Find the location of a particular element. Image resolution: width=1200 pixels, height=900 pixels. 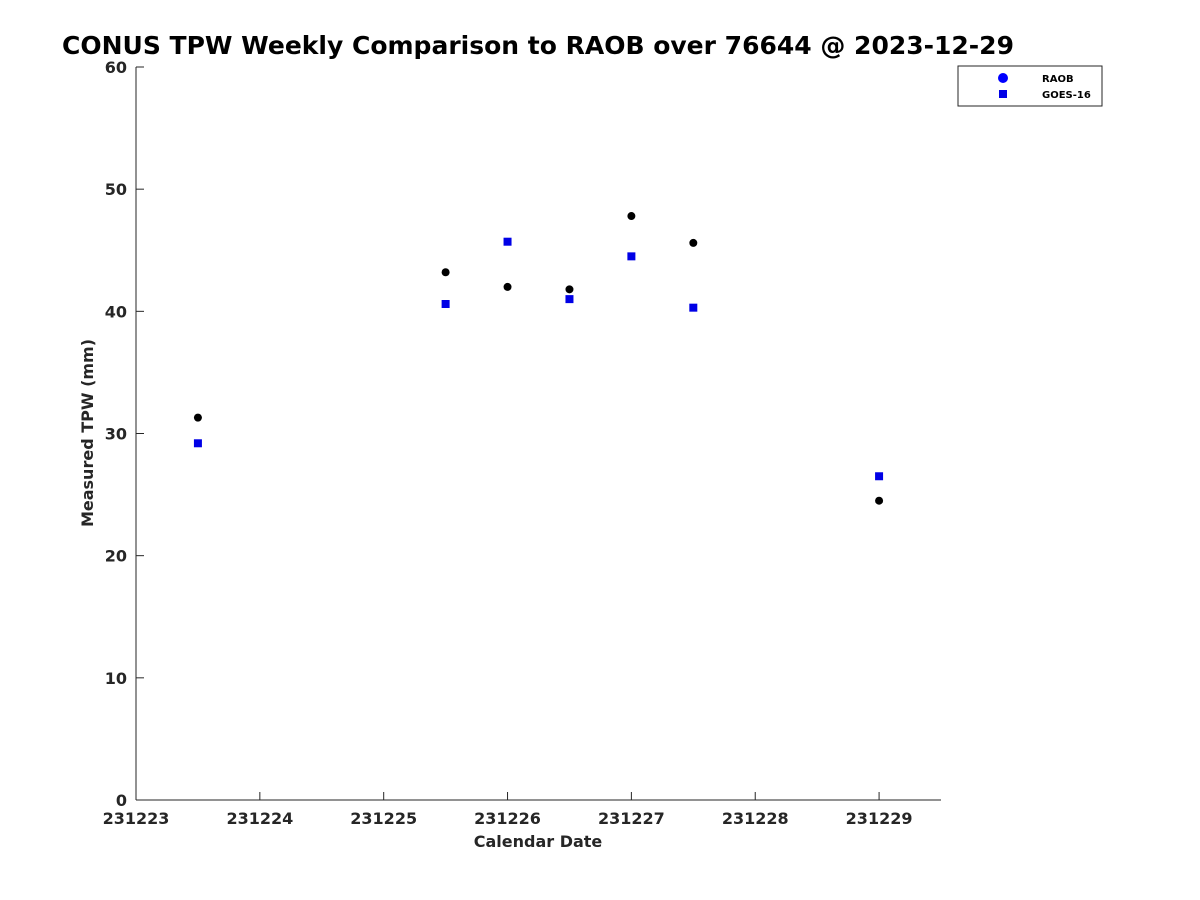

x-tick-label: 231227 is located at coordinates (631, 818).